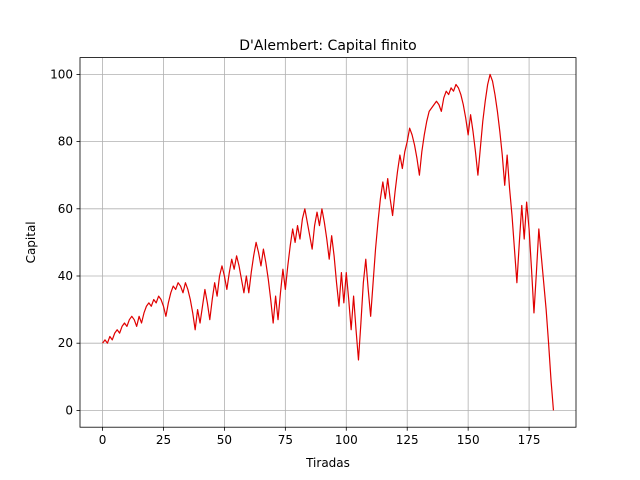  What do you see at coordinates (31, 242) in the screenshot?
I see `y-axis-label: Capital` at bounding box center [31, 242].